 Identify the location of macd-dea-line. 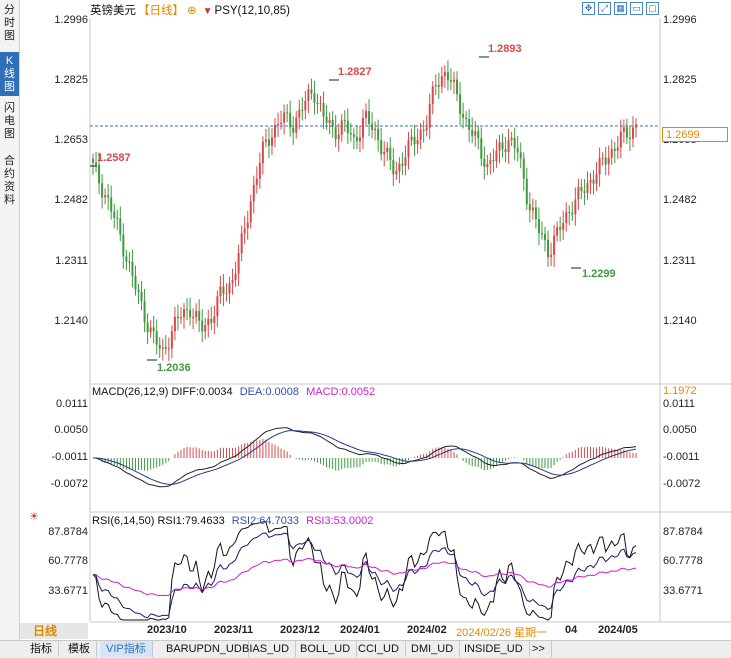
(365, 457).